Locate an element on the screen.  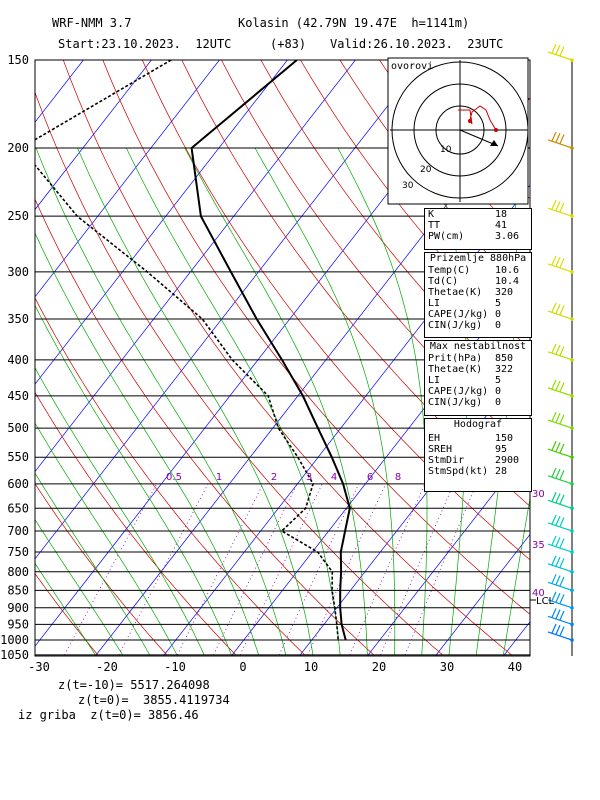
run-start: Start:23.10.2023. 12UTC is located at coordinates (145, 44).